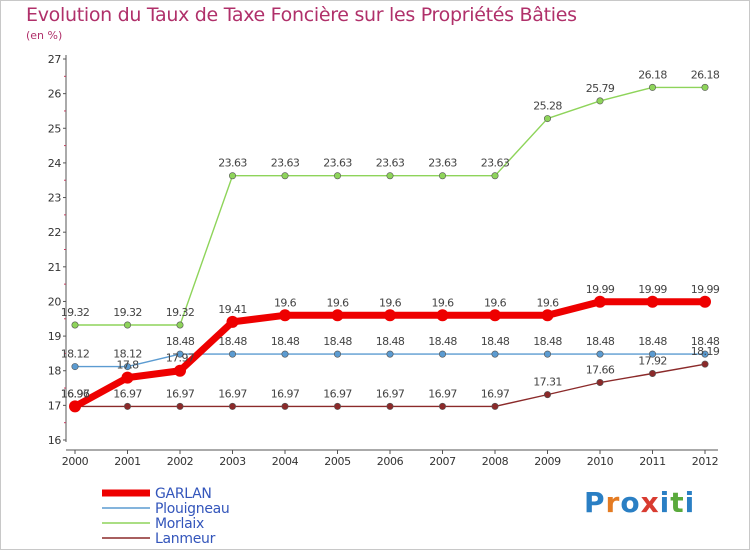 The width and height of the screenshot is (750, 550). Describe the element at coordinates (690, 502) in the screenshot. I see `logo-letter: i` at that location.